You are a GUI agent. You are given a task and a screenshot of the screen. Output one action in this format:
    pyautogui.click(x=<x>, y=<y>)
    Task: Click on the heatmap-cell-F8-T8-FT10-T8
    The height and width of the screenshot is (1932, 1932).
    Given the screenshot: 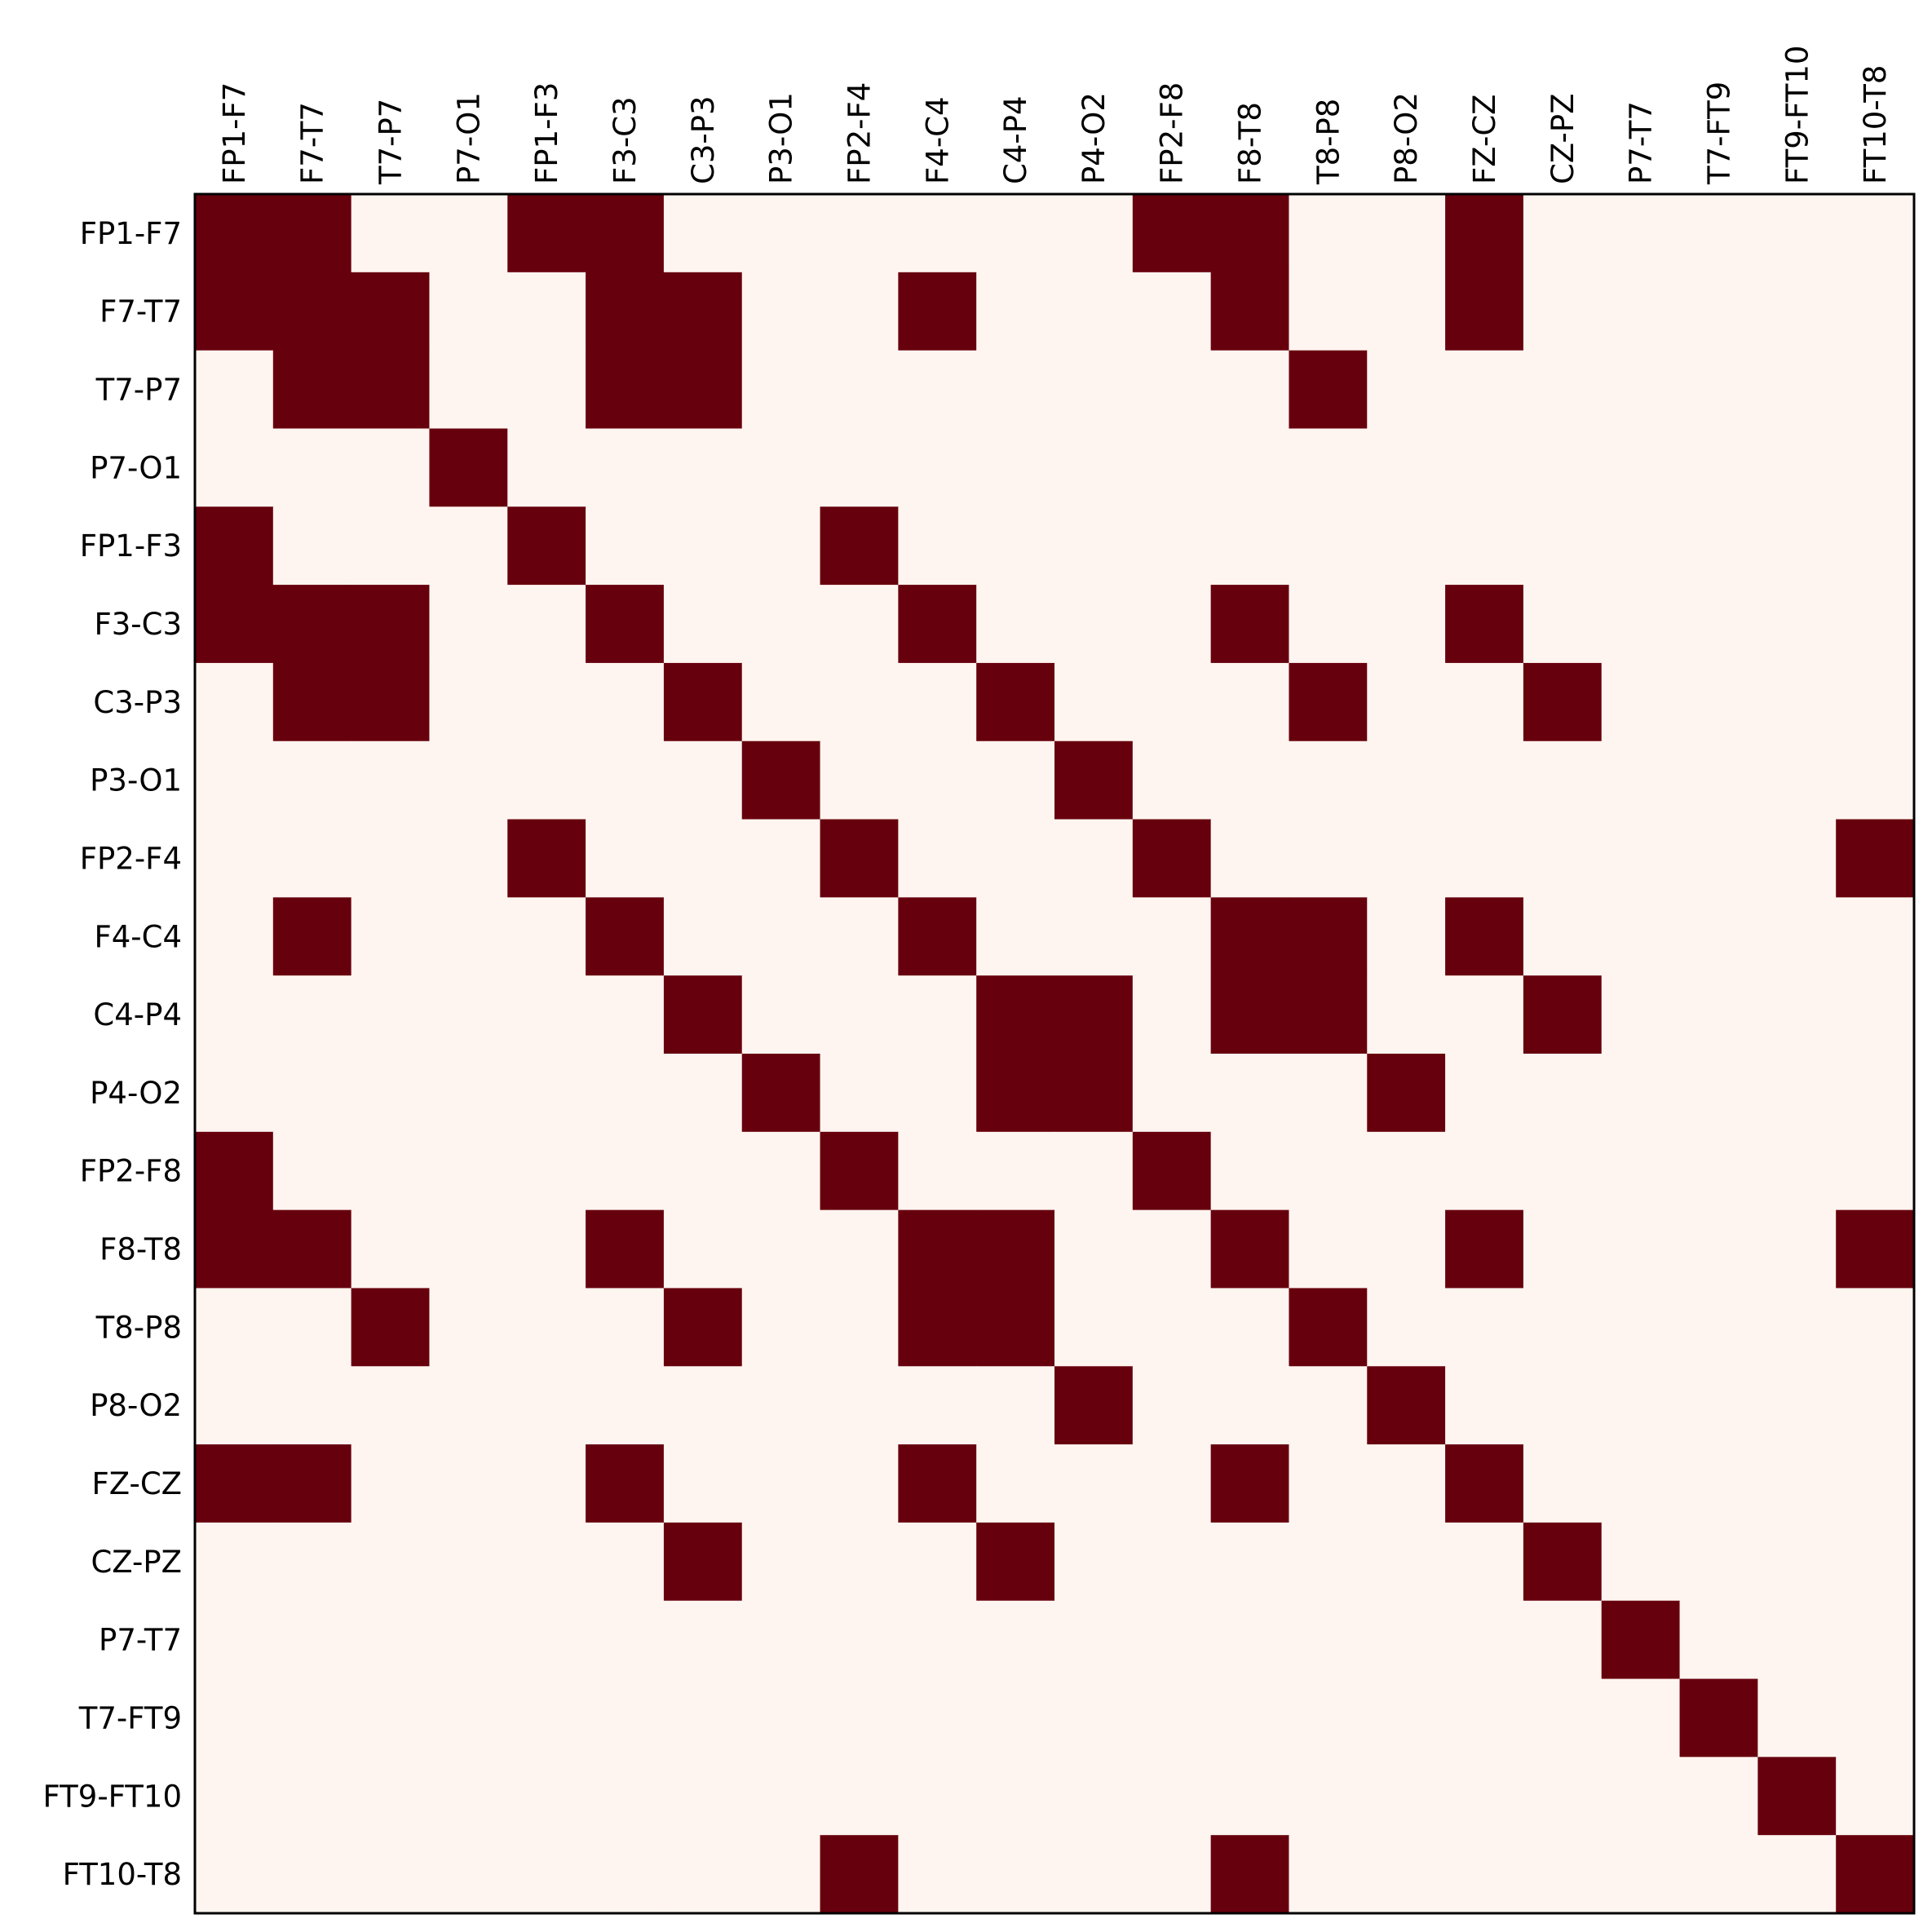 What is the action you would take?
    pyautogui.click(x=1875, y=1249)
    